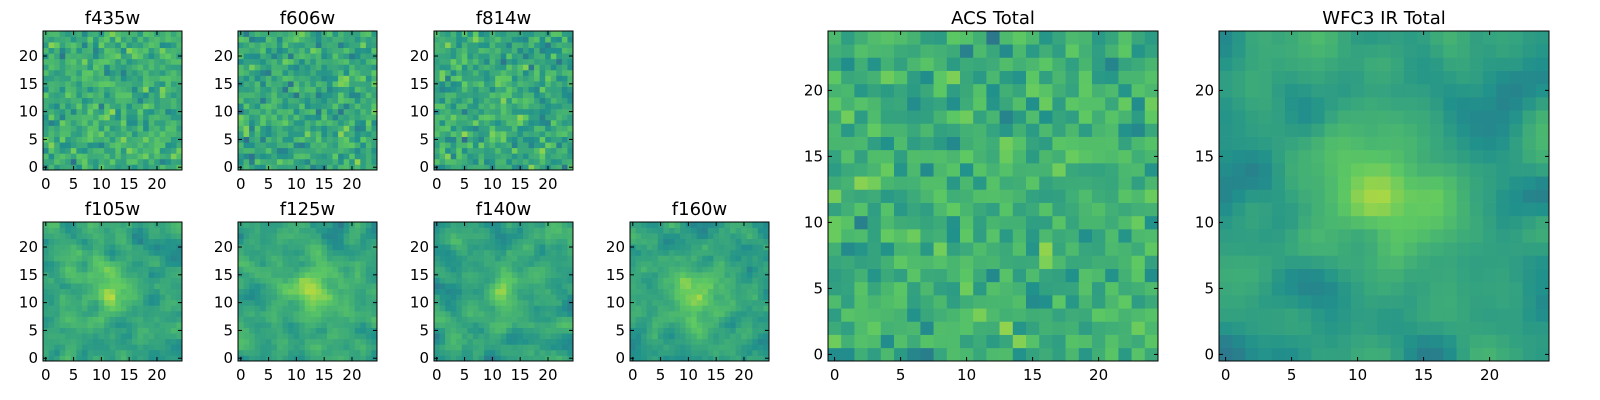  What do you see at coordinates (308, 292) in the screenshot?
I see `heatmap-cells` at bounding box center [308, 292].